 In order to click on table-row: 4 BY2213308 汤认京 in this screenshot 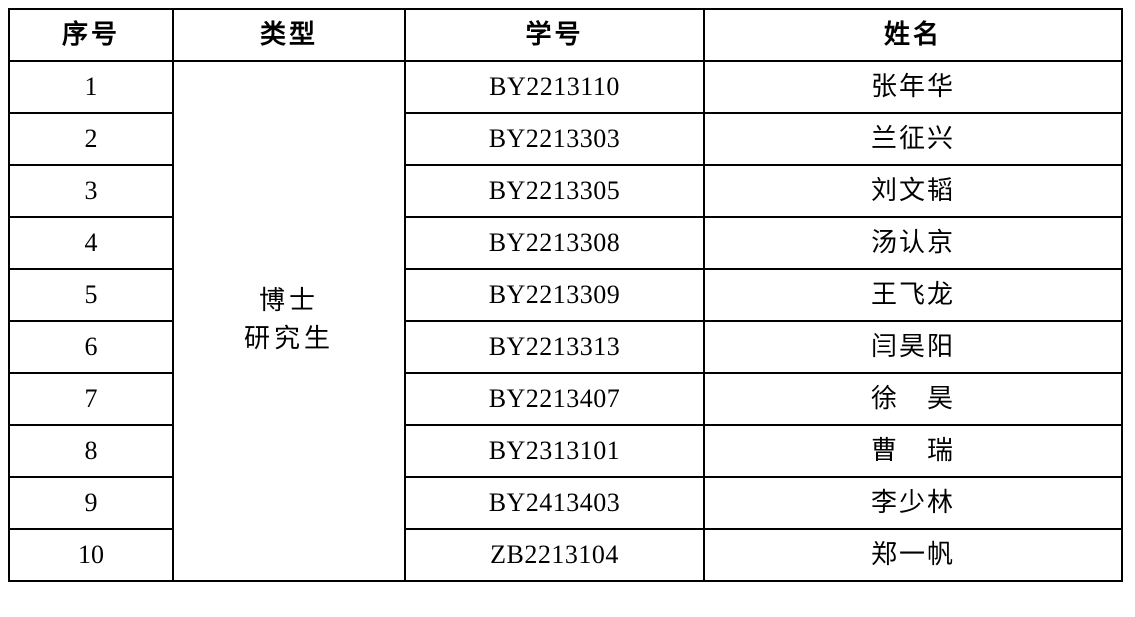, I will do `click(565, 243)`.